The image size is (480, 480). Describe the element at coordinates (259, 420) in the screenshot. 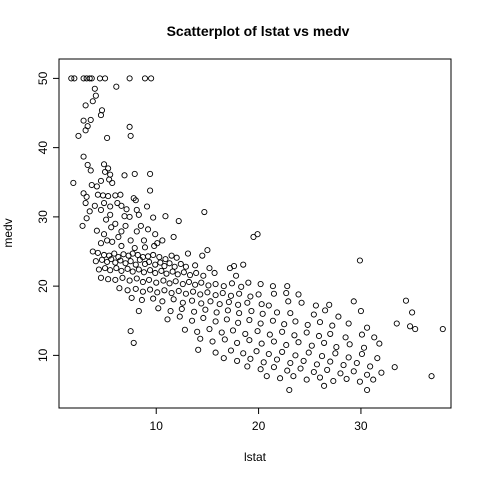

I see `x-axis: 10 20 30` at that location.